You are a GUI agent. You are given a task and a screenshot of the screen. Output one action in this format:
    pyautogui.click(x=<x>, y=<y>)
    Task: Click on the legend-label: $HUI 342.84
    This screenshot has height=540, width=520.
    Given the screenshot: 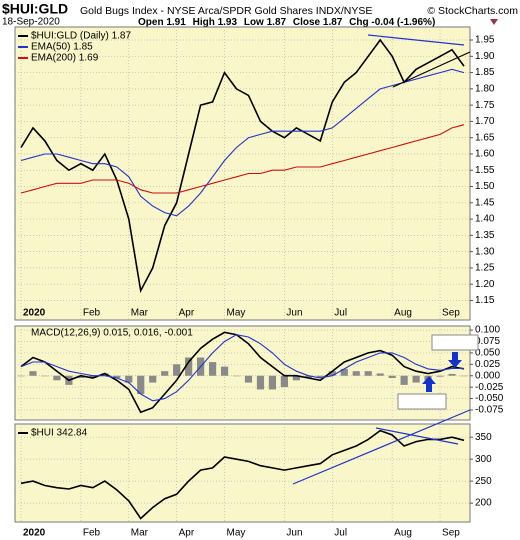 What is the action you would take?
    pyautogui.click(x=59, y=433)
    